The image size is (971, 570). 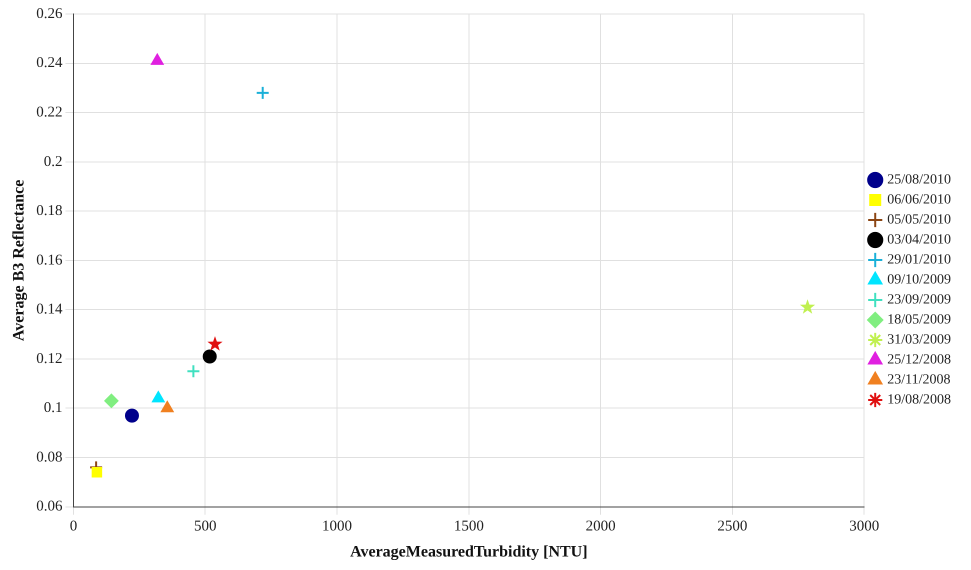 What do you see at coordinates (74, 526) in the screenshot?
I see `x-tick-label: 0` at bounding box center [74, 526].